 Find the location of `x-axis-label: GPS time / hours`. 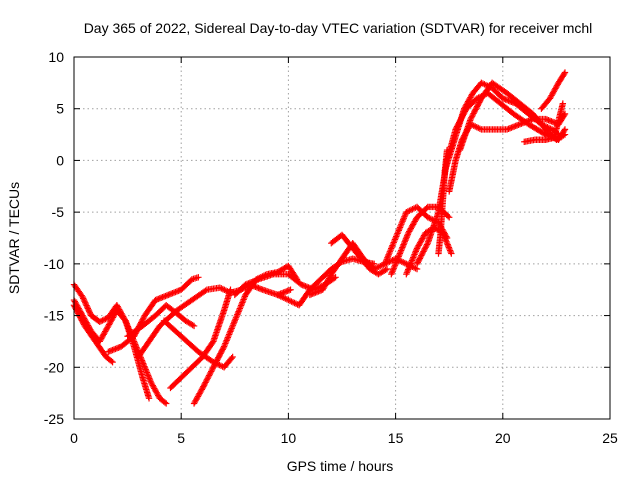

x-axis-label: GPS time / hours is located at coordinates (340, 466).